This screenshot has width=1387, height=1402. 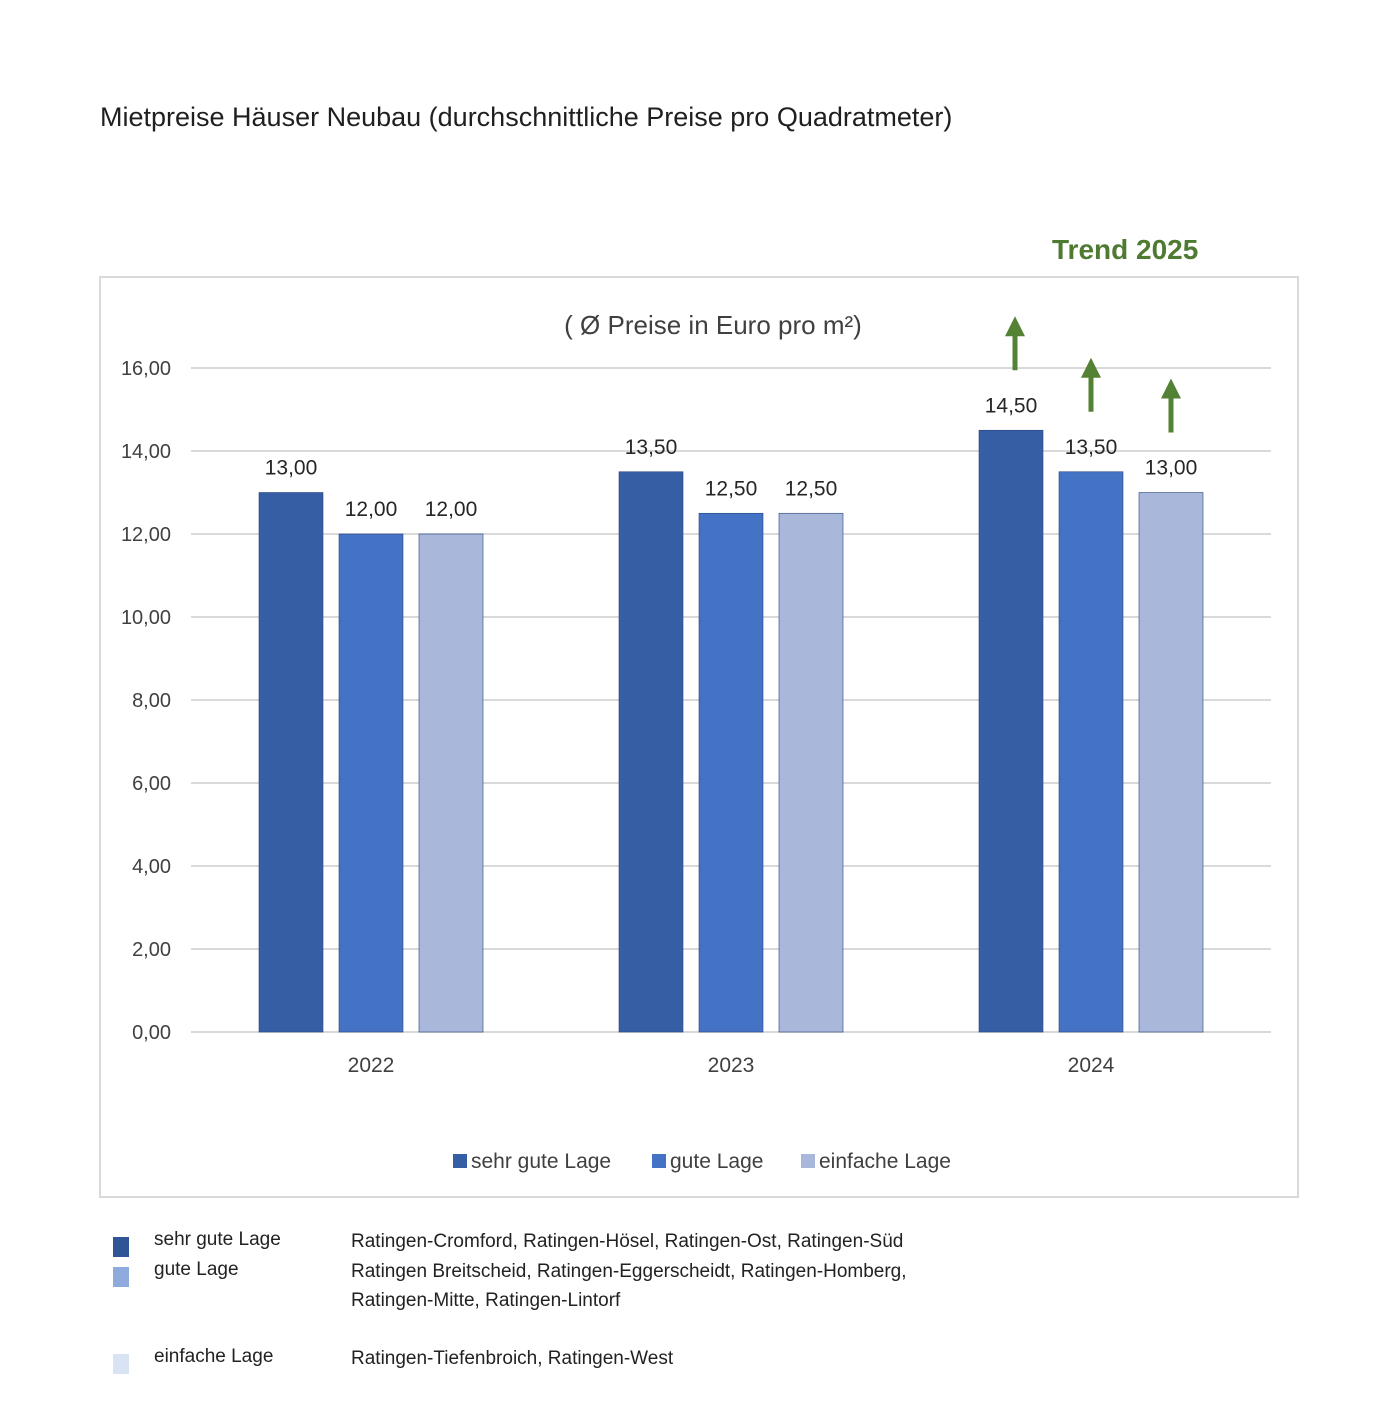 I want to click on x-tick-label: 2023, so click(x=731, y=1065).